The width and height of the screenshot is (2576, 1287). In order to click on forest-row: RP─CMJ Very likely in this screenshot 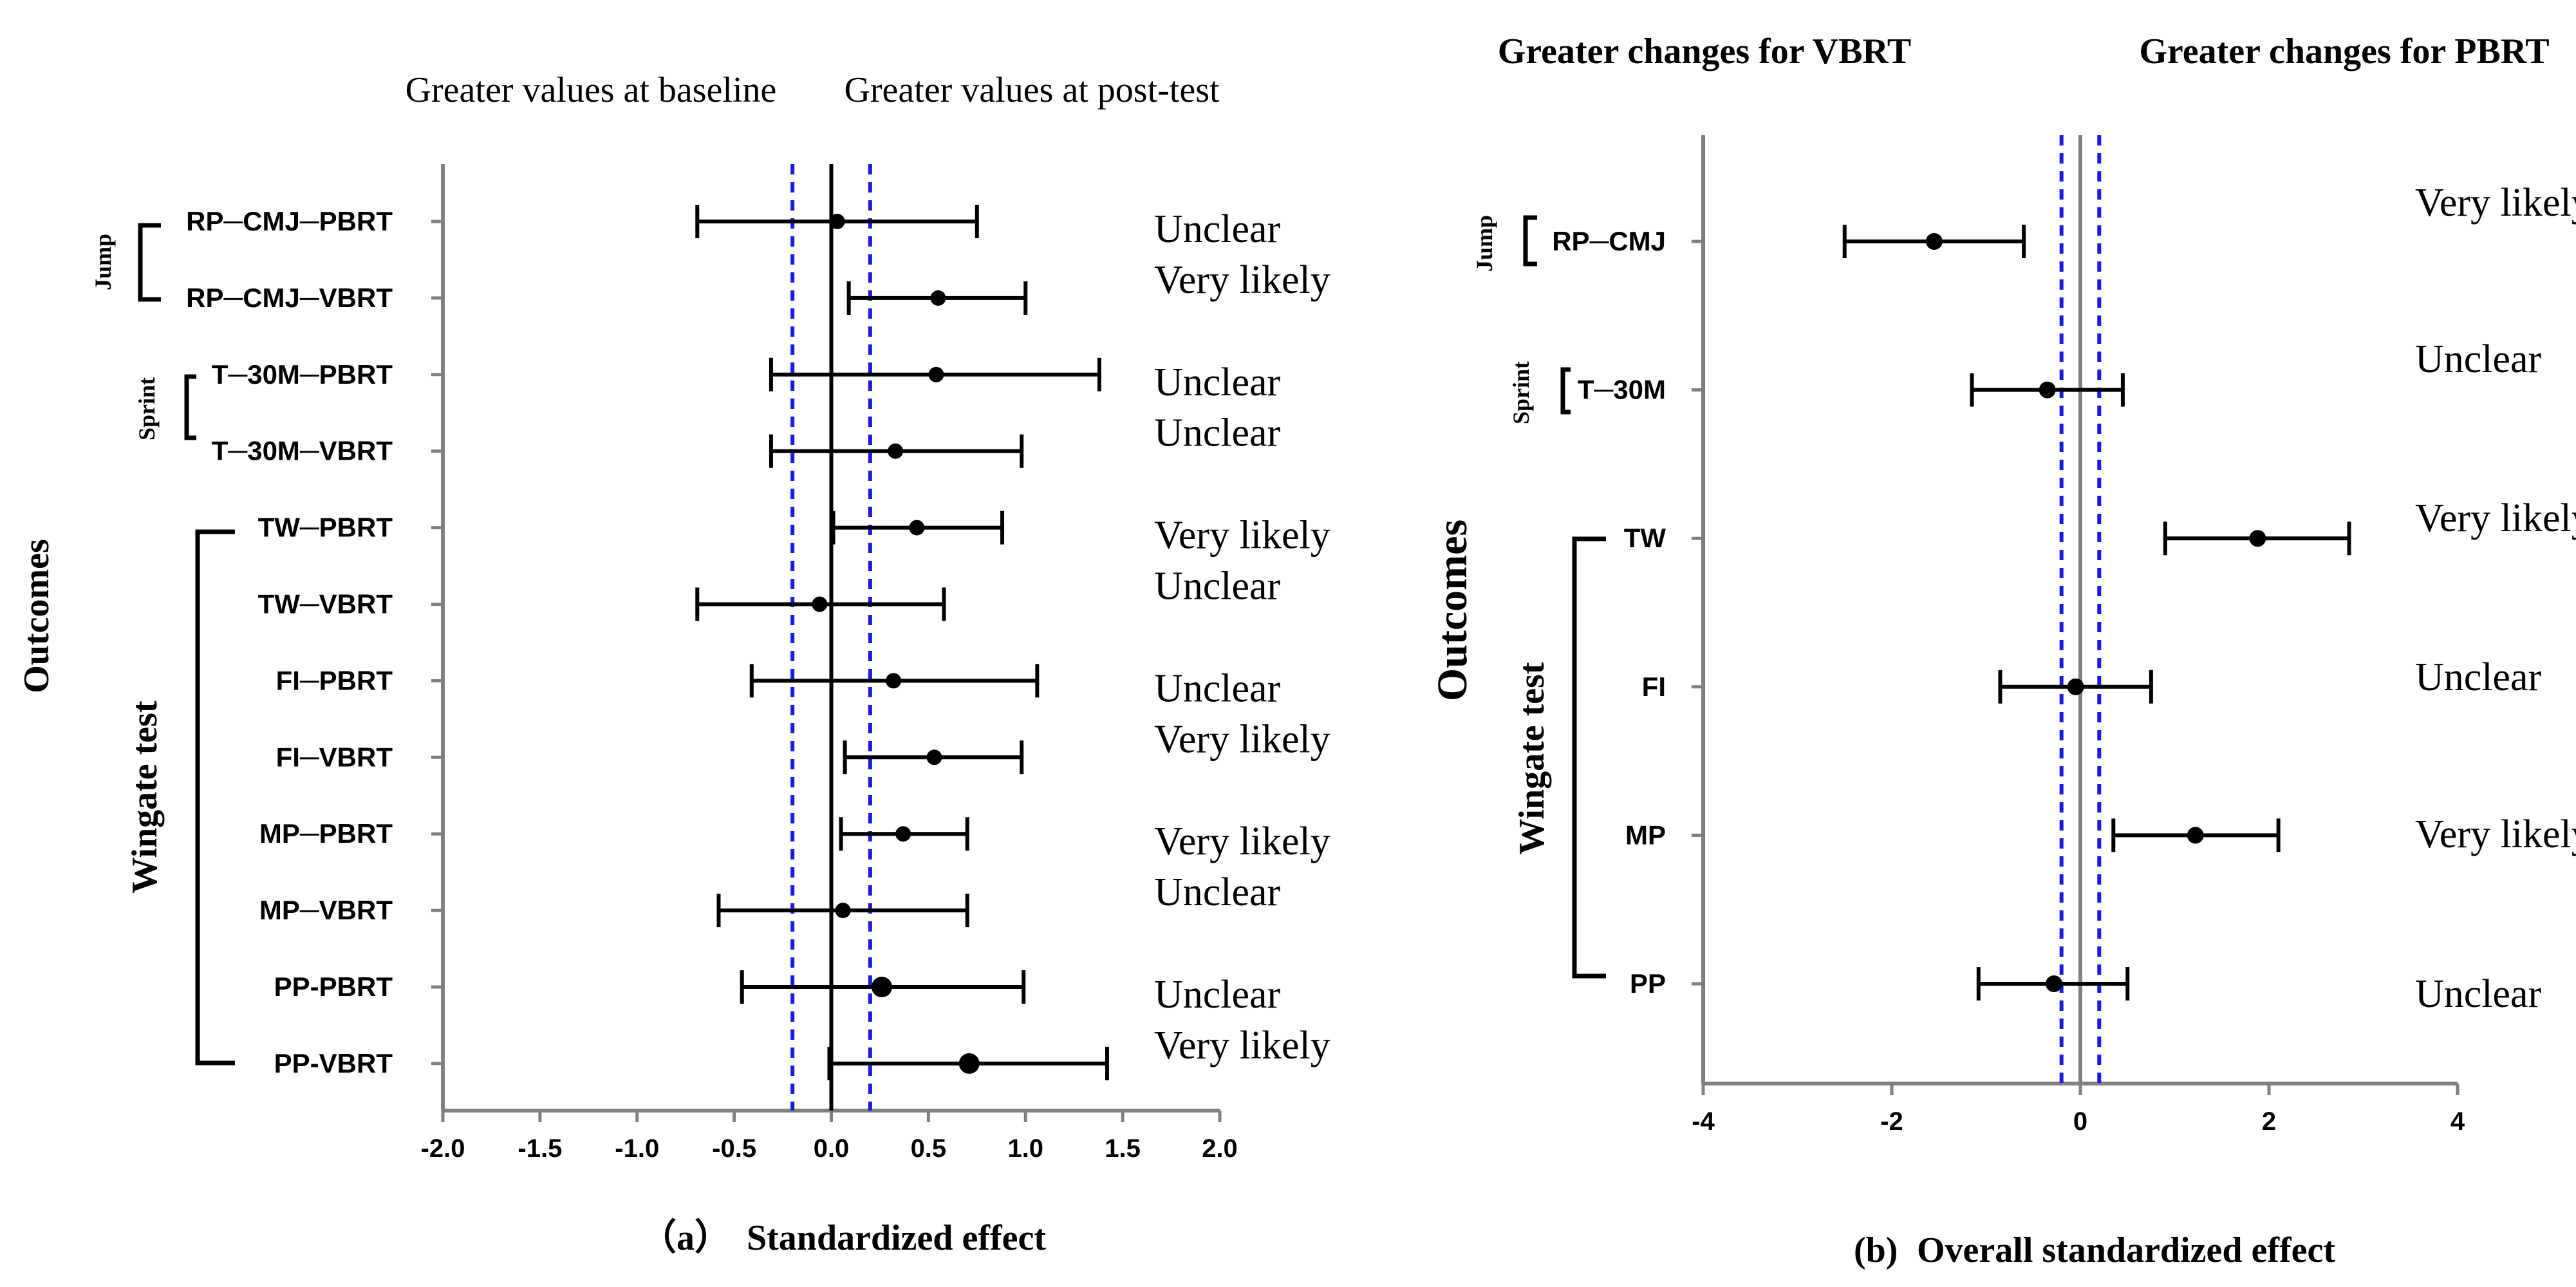, I will do `click(2064, 219)`.